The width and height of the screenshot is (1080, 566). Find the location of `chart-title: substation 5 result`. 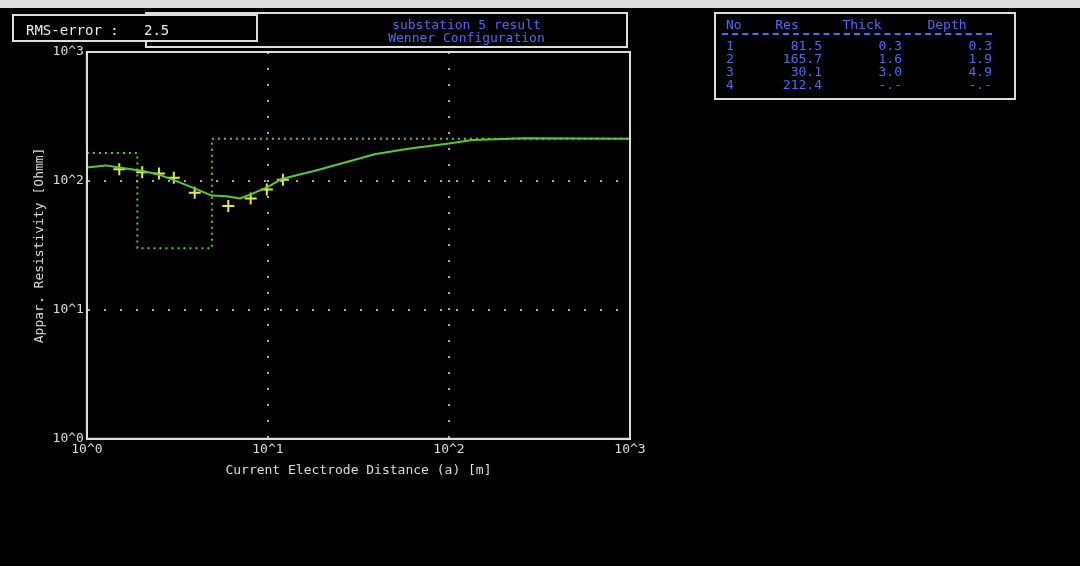

chart-title: substation 5 result is located at coordinates (466, 24).